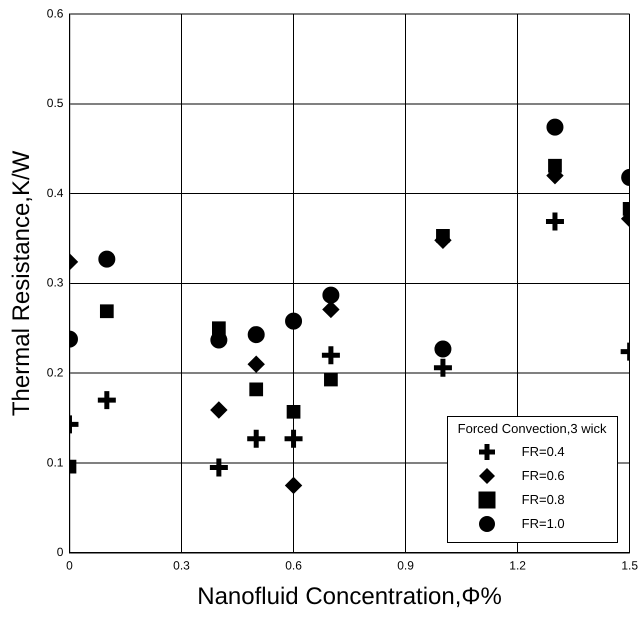  What do you see at coordinates (55, 283) in the screenshot?
I see `y-tick-label: 0.3` at bounding box center [55, 283].